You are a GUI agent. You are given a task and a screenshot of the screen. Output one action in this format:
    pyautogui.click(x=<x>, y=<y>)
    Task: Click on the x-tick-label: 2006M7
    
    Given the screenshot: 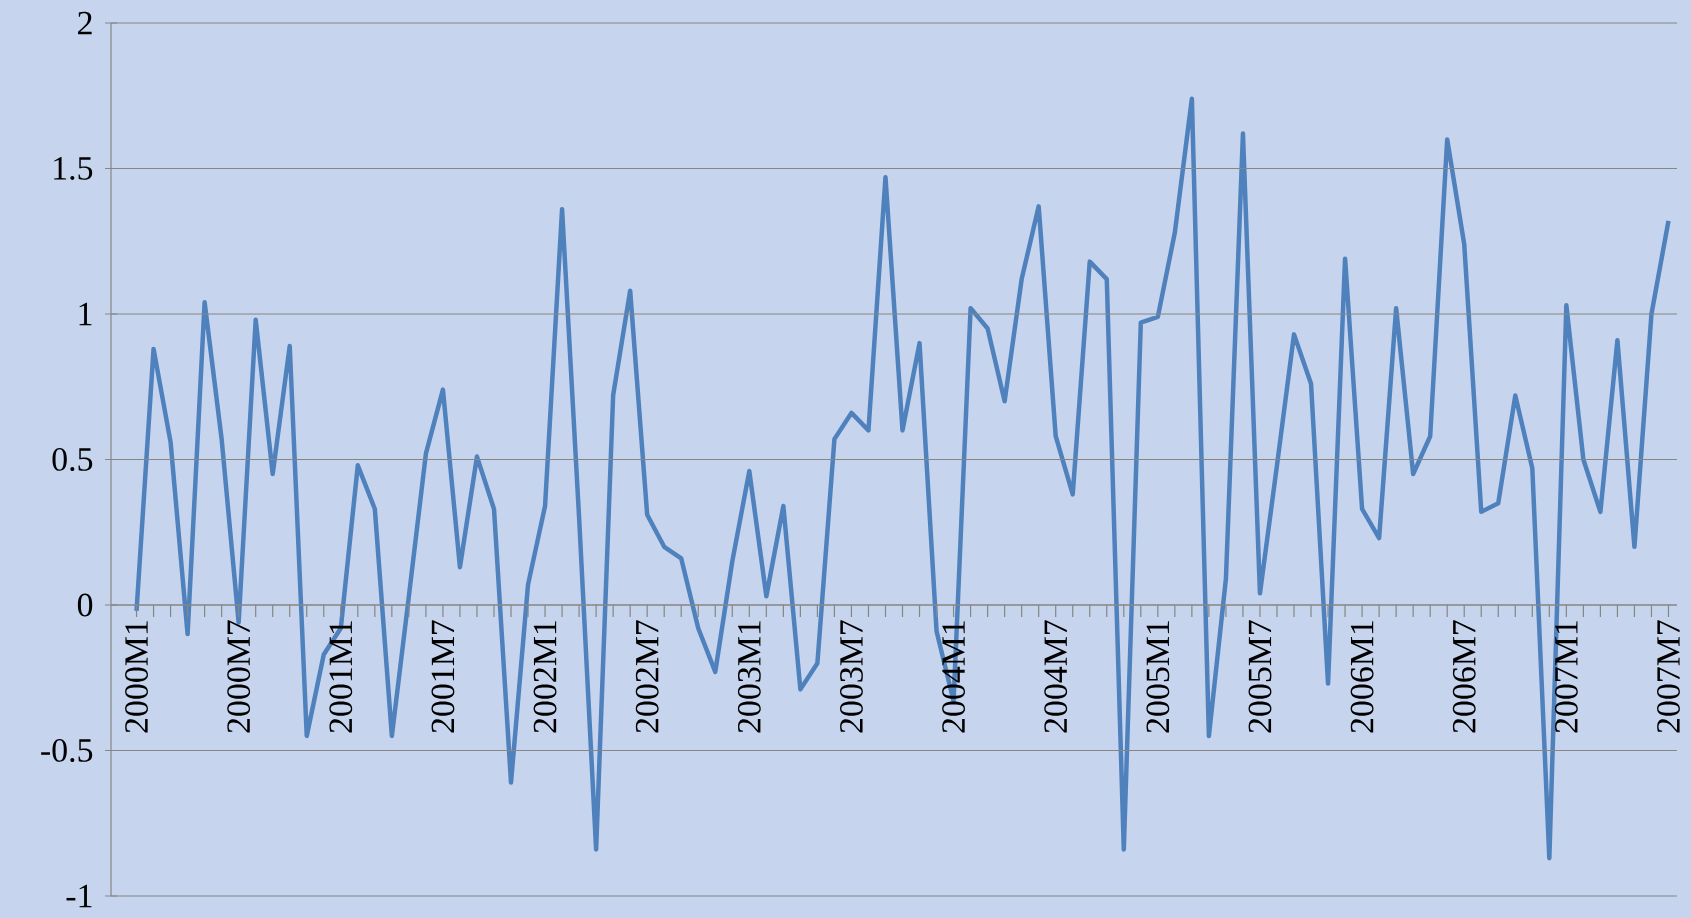 What is the action you would take?
    pyautogui.click(x=1464, y=676)
    